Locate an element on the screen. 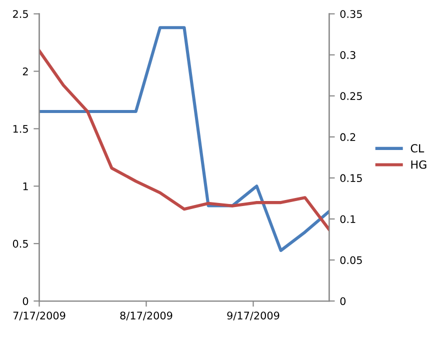 This screenshot has width=436, height=346. y2-tick-label: 0.05 is located at coordinates (351, 260).